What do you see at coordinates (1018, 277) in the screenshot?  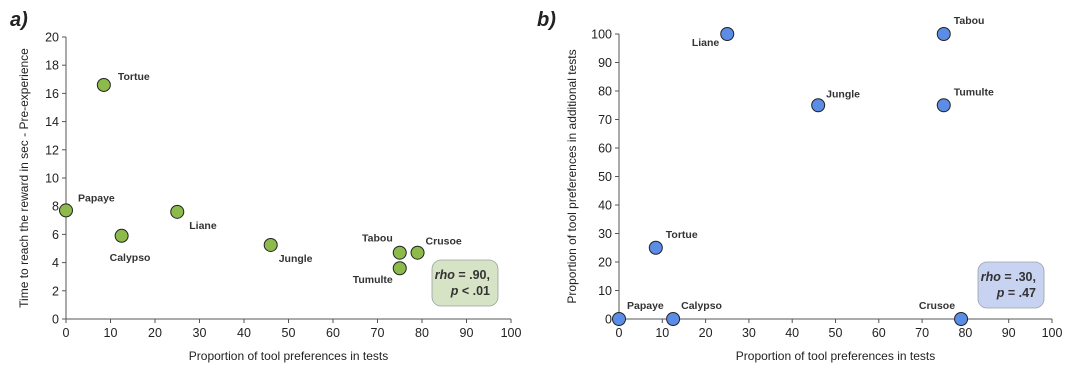 I see `stat-rho-value: = .30,` at bounding box center [1018, 277].